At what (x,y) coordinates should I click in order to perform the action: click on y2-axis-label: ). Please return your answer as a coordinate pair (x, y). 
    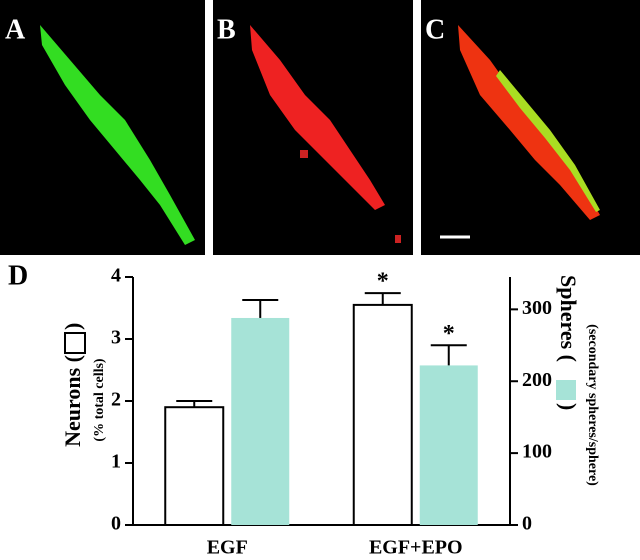
    Looking at the image, I should click on (568, 406).